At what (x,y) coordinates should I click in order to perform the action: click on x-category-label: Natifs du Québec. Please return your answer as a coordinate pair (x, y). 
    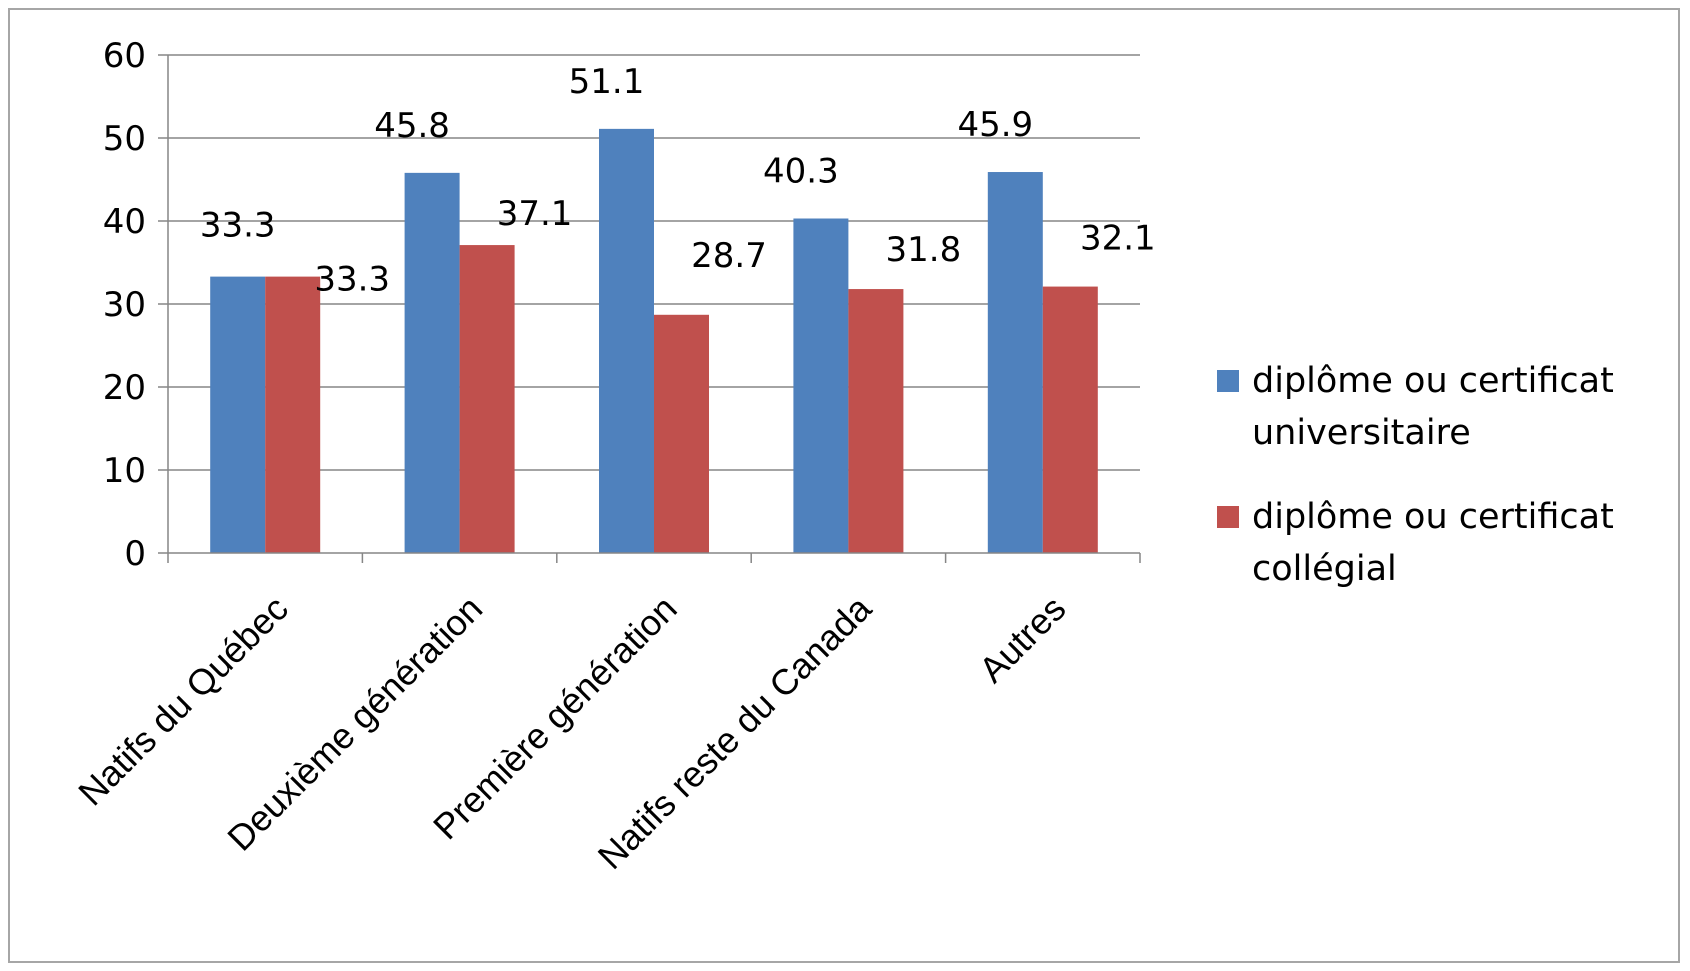
    Looking at the image, I should click on (183, 701).